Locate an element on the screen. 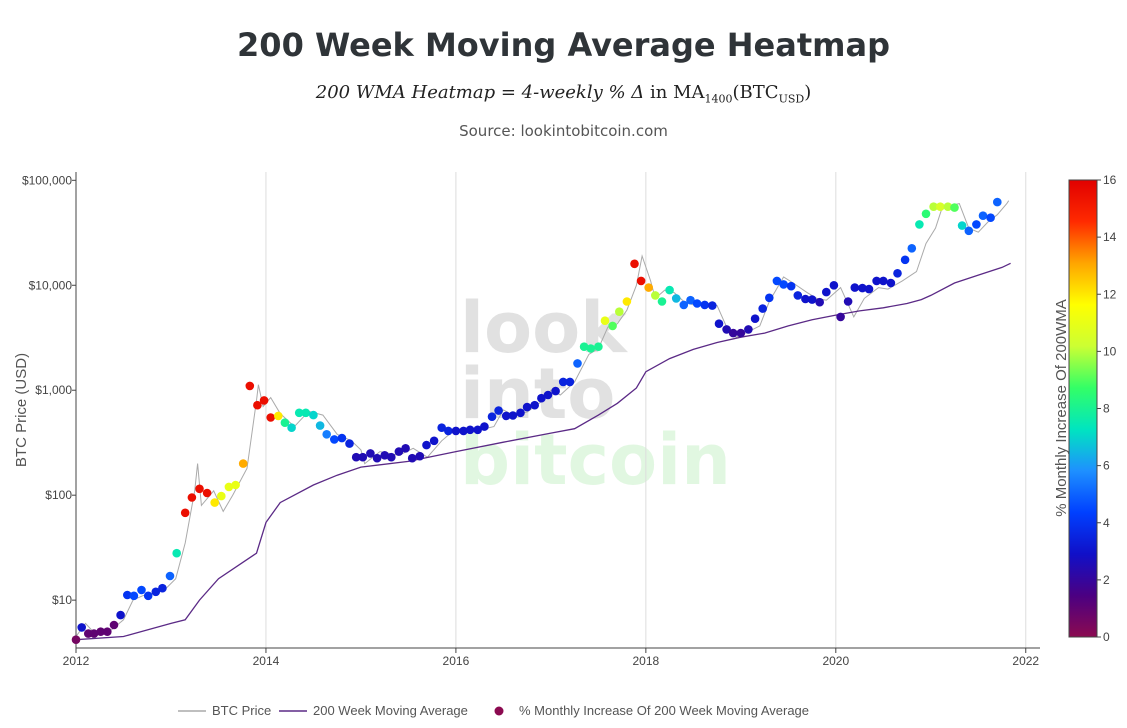 Image resolution: width=1127 pixels, height=728 pixels. colorbar-tick-label: 16 is located at coordinates (1110, 180).